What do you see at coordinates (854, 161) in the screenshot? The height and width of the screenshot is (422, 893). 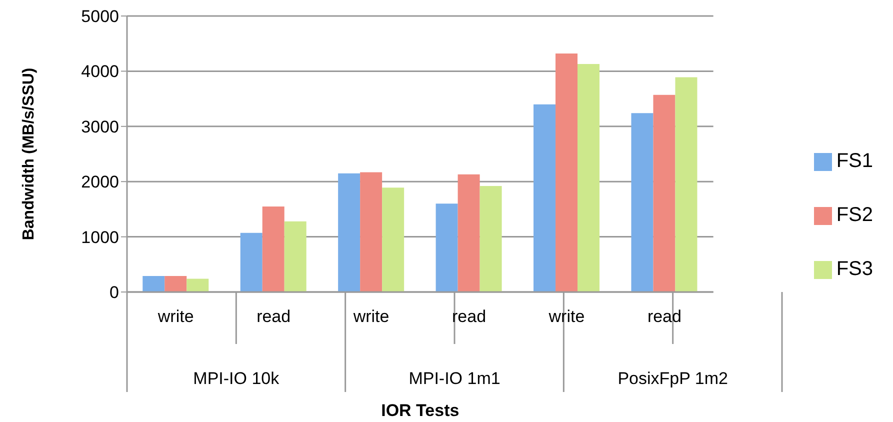 I see `legend-label: FS1` at bounding box center [854, 161].